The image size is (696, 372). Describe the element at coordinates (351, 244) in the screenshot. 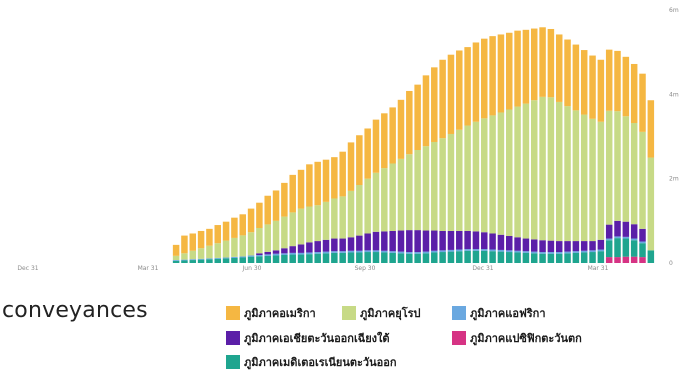

I see `bar-segment-s3-c33` at that location.